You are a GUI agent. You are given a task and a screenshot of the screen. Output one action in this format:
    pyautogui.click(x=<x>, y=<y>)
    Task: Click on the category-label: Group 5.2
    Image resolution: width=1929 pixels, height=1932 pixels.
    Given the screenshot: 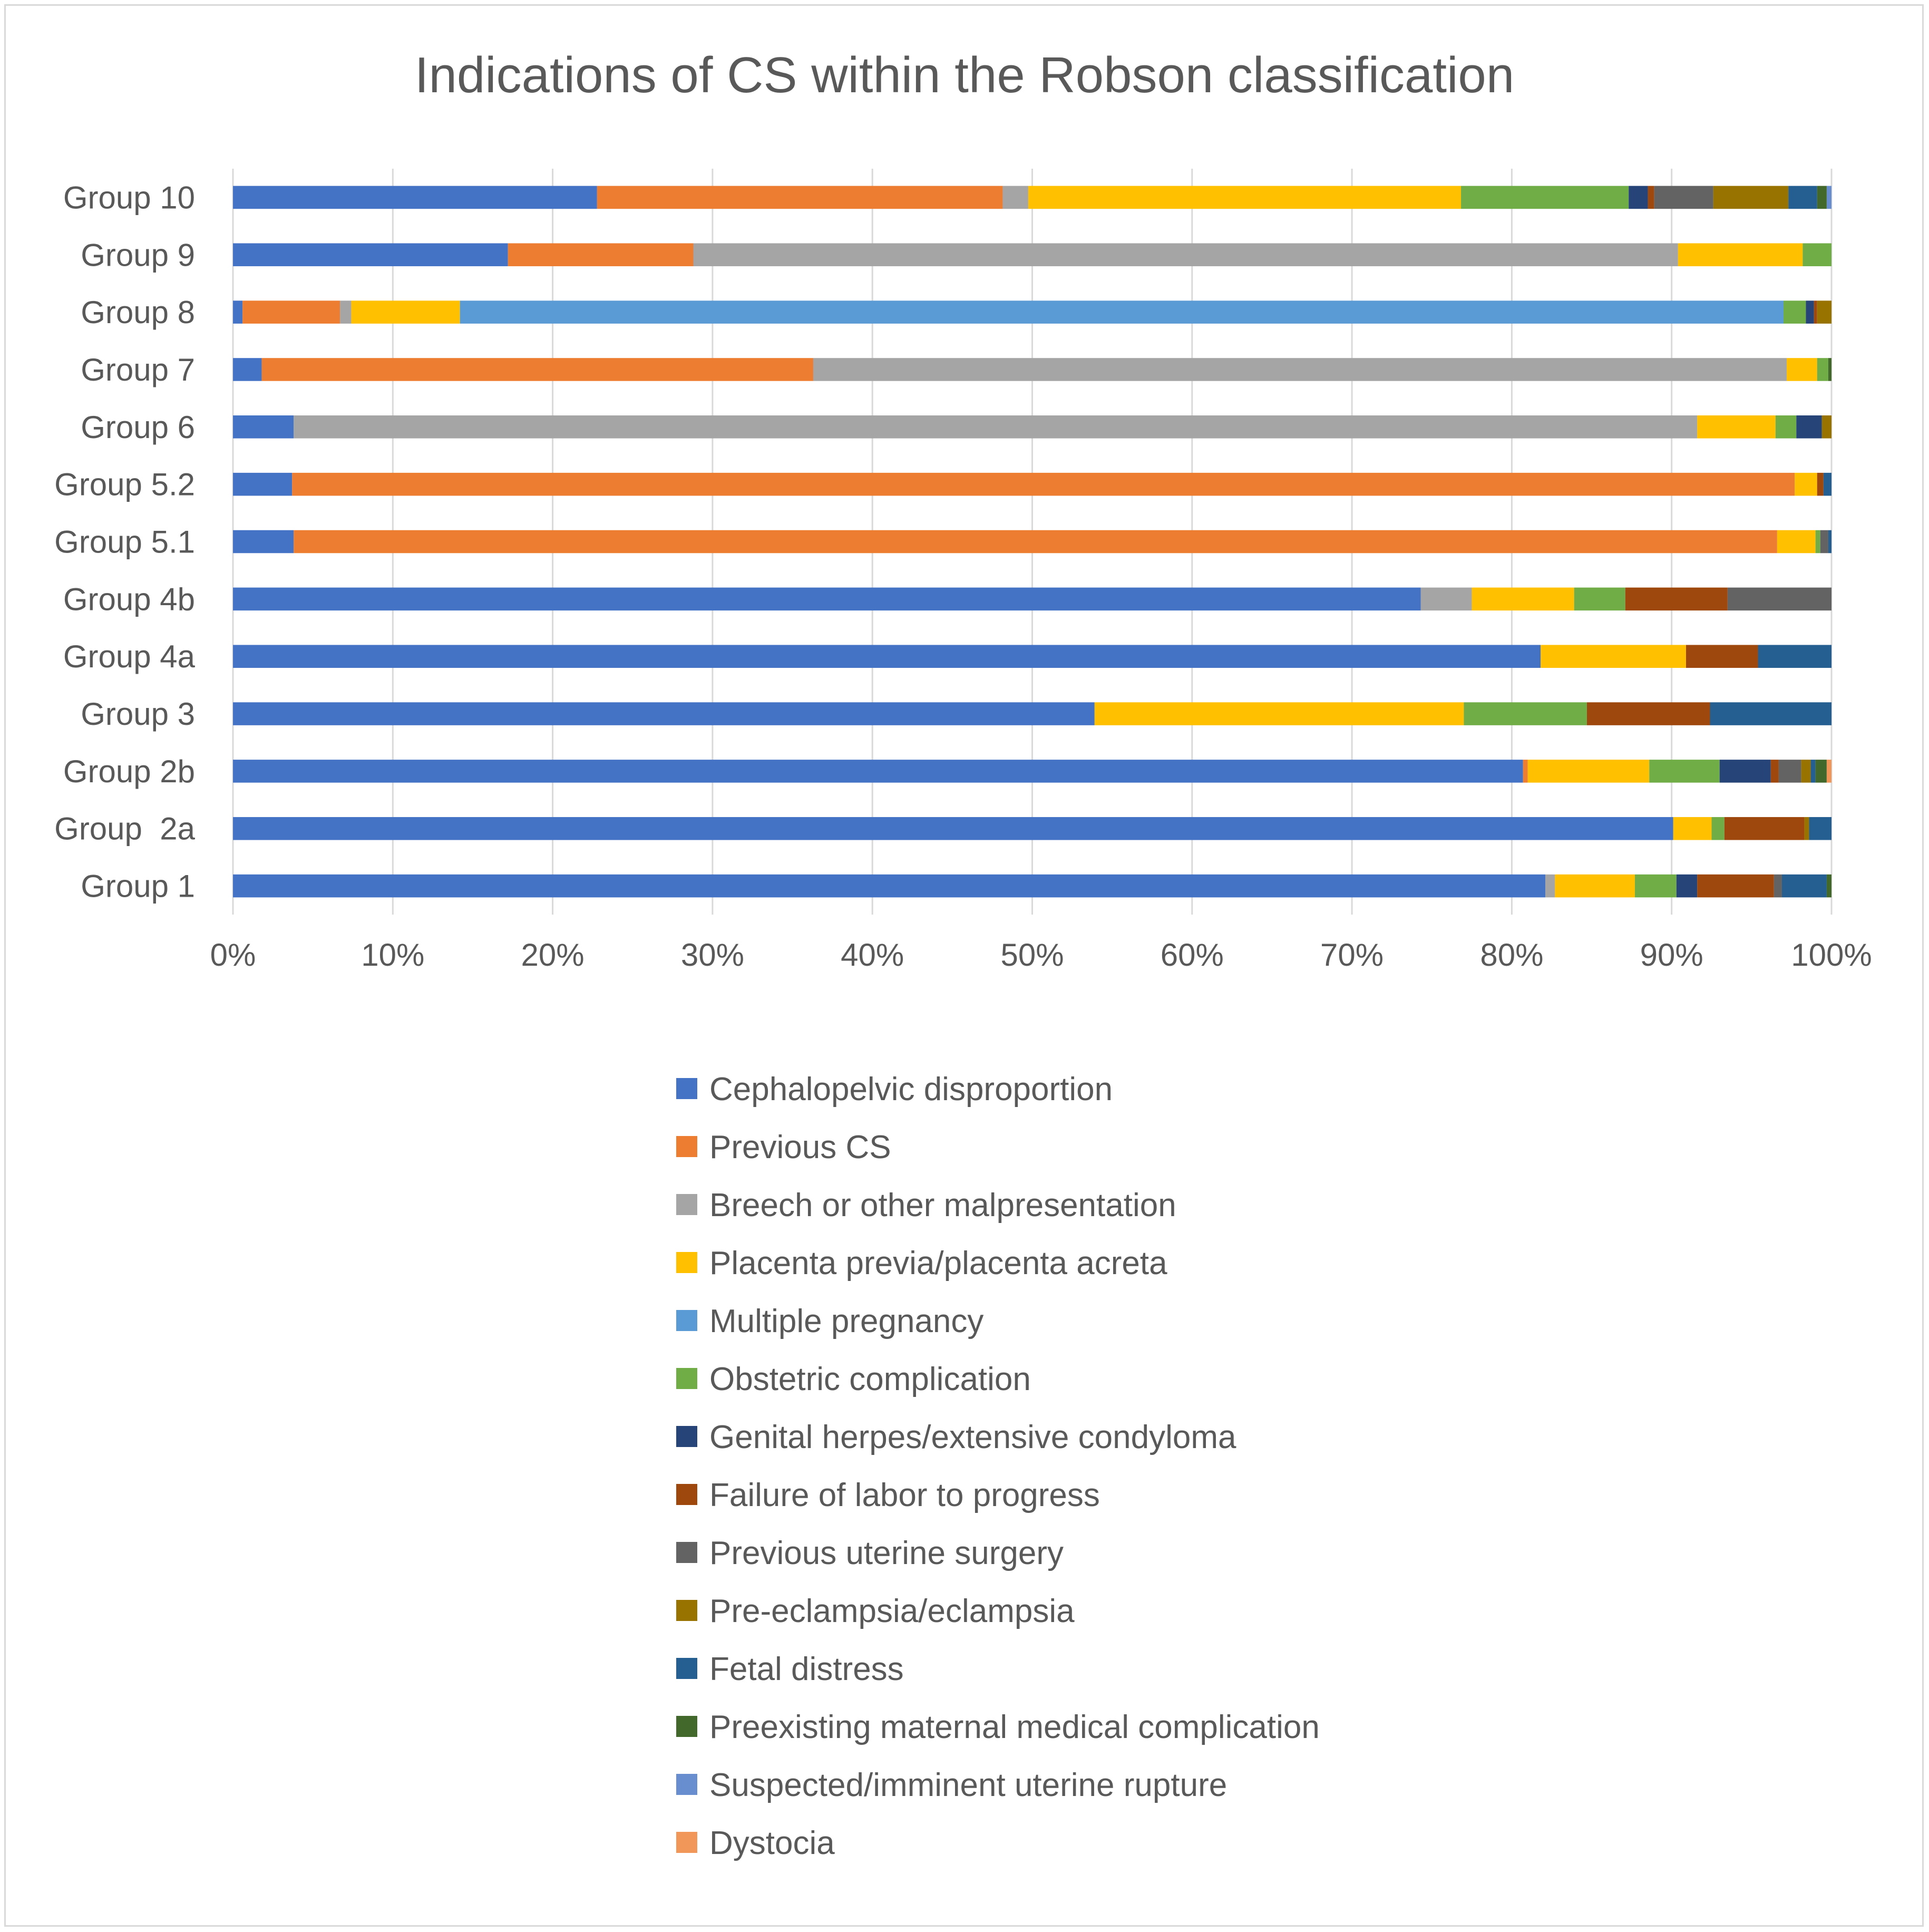 What is the action you would take?
    pyautogui.click(x=125, y=485)
    